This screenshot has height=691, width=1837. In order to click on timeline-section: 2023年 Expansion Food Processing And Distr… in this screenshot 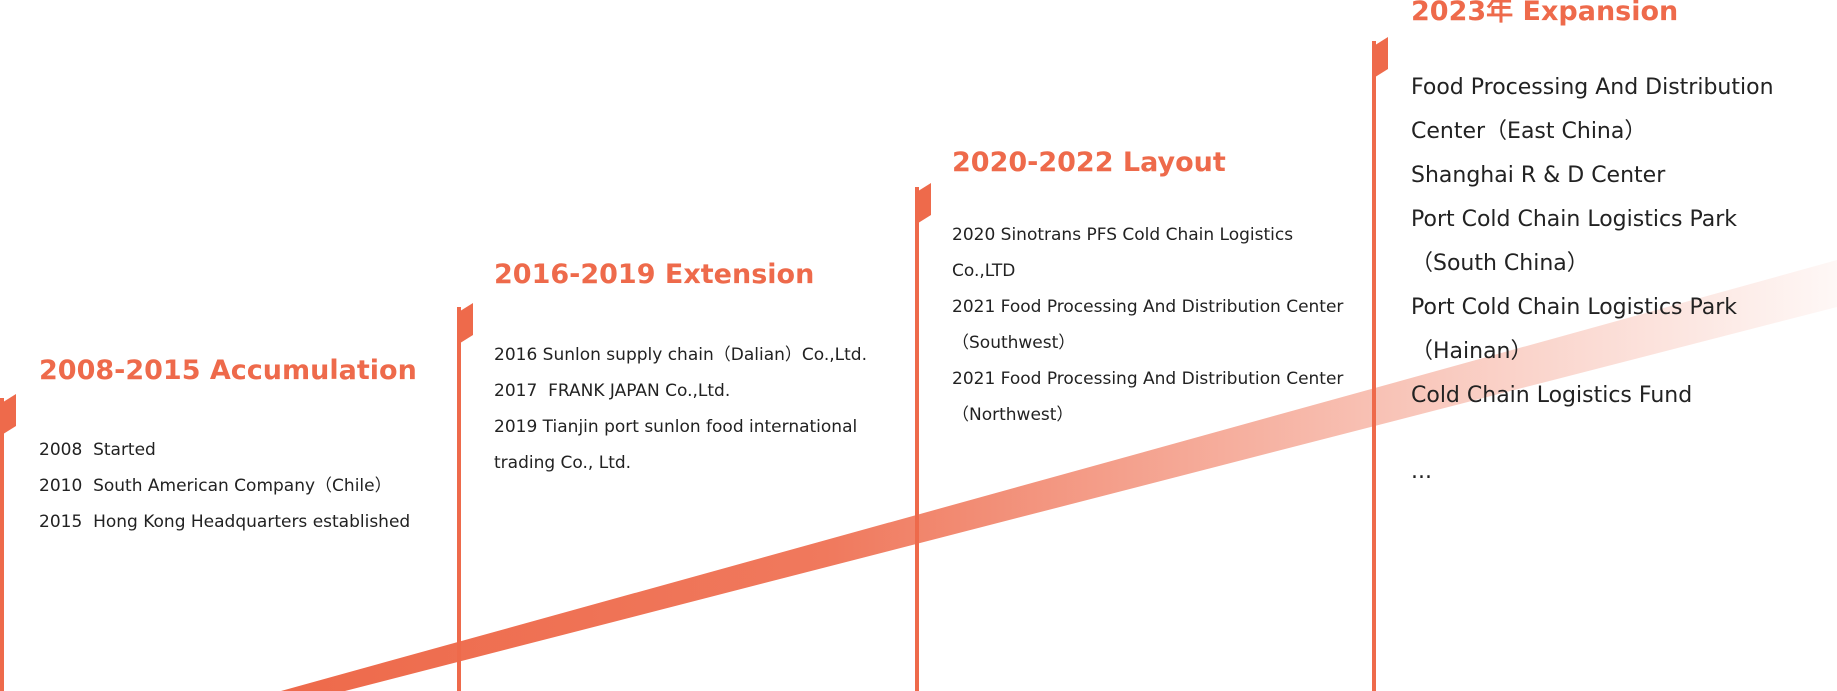, I will do `click(1596, 247)`.